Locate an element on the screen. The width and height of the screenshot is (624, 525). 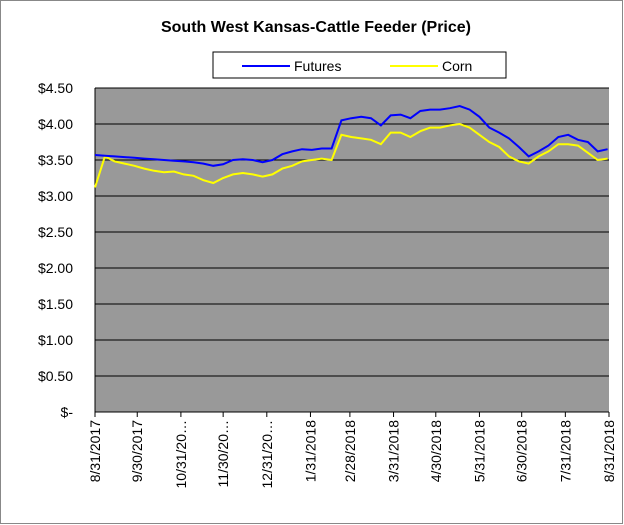
chart-title: South West Kansas-Cattle Feeder (Price) is located at coordinates (316, 27).